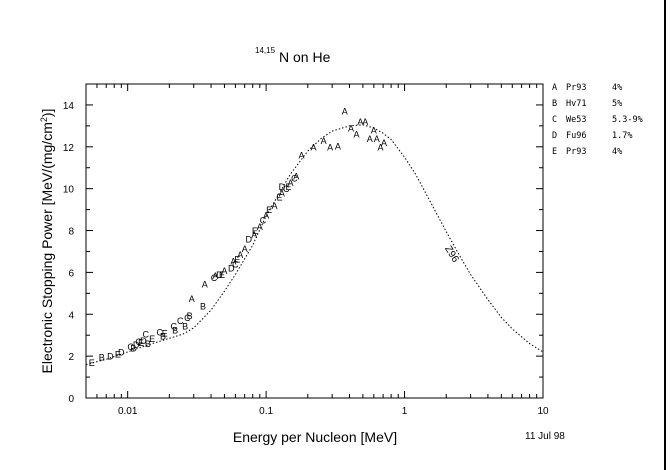  Describe the element at coordinates (266, 411) in the screenshot. I see `x-tick-label: 0.1` at that location.